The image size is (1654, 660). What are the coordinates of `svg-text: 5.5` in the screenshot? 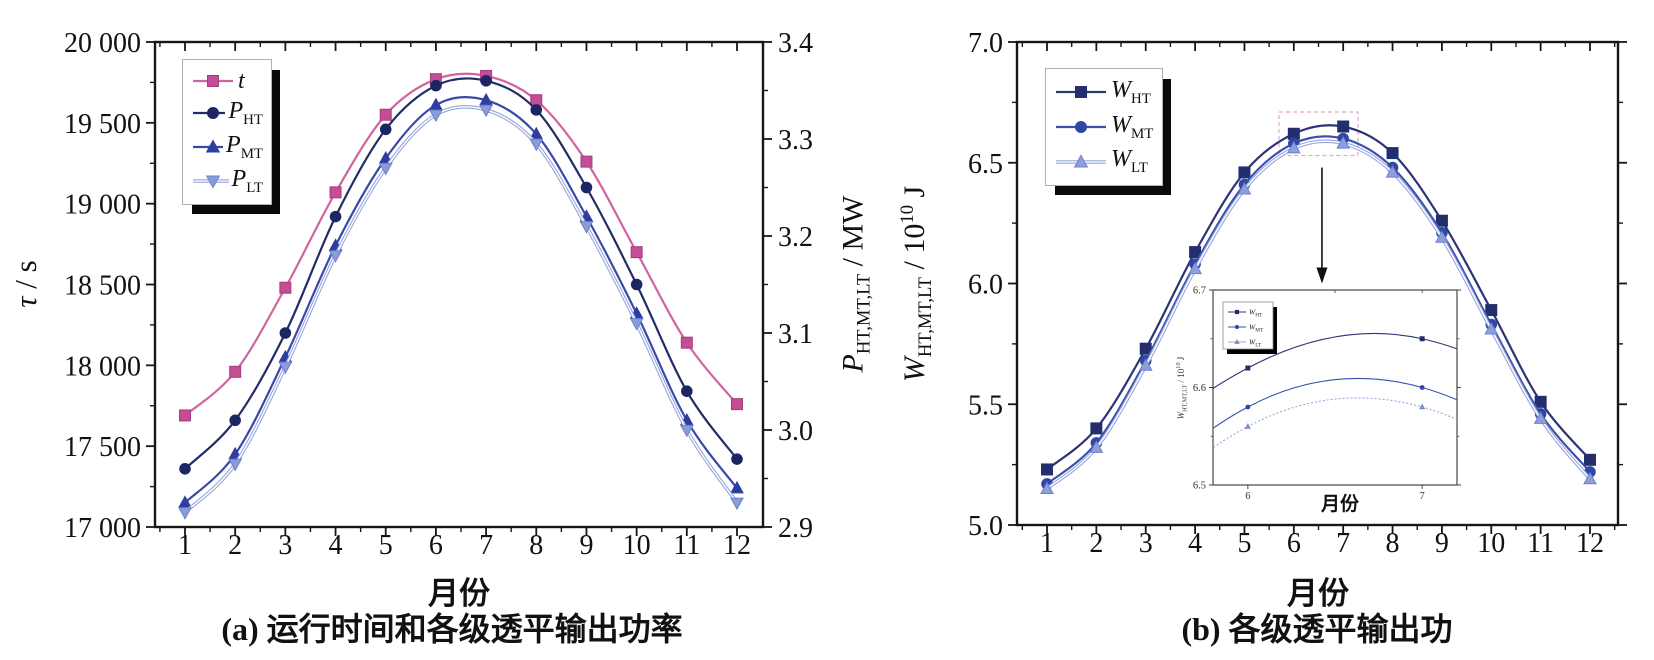 It's located at (985, 405).